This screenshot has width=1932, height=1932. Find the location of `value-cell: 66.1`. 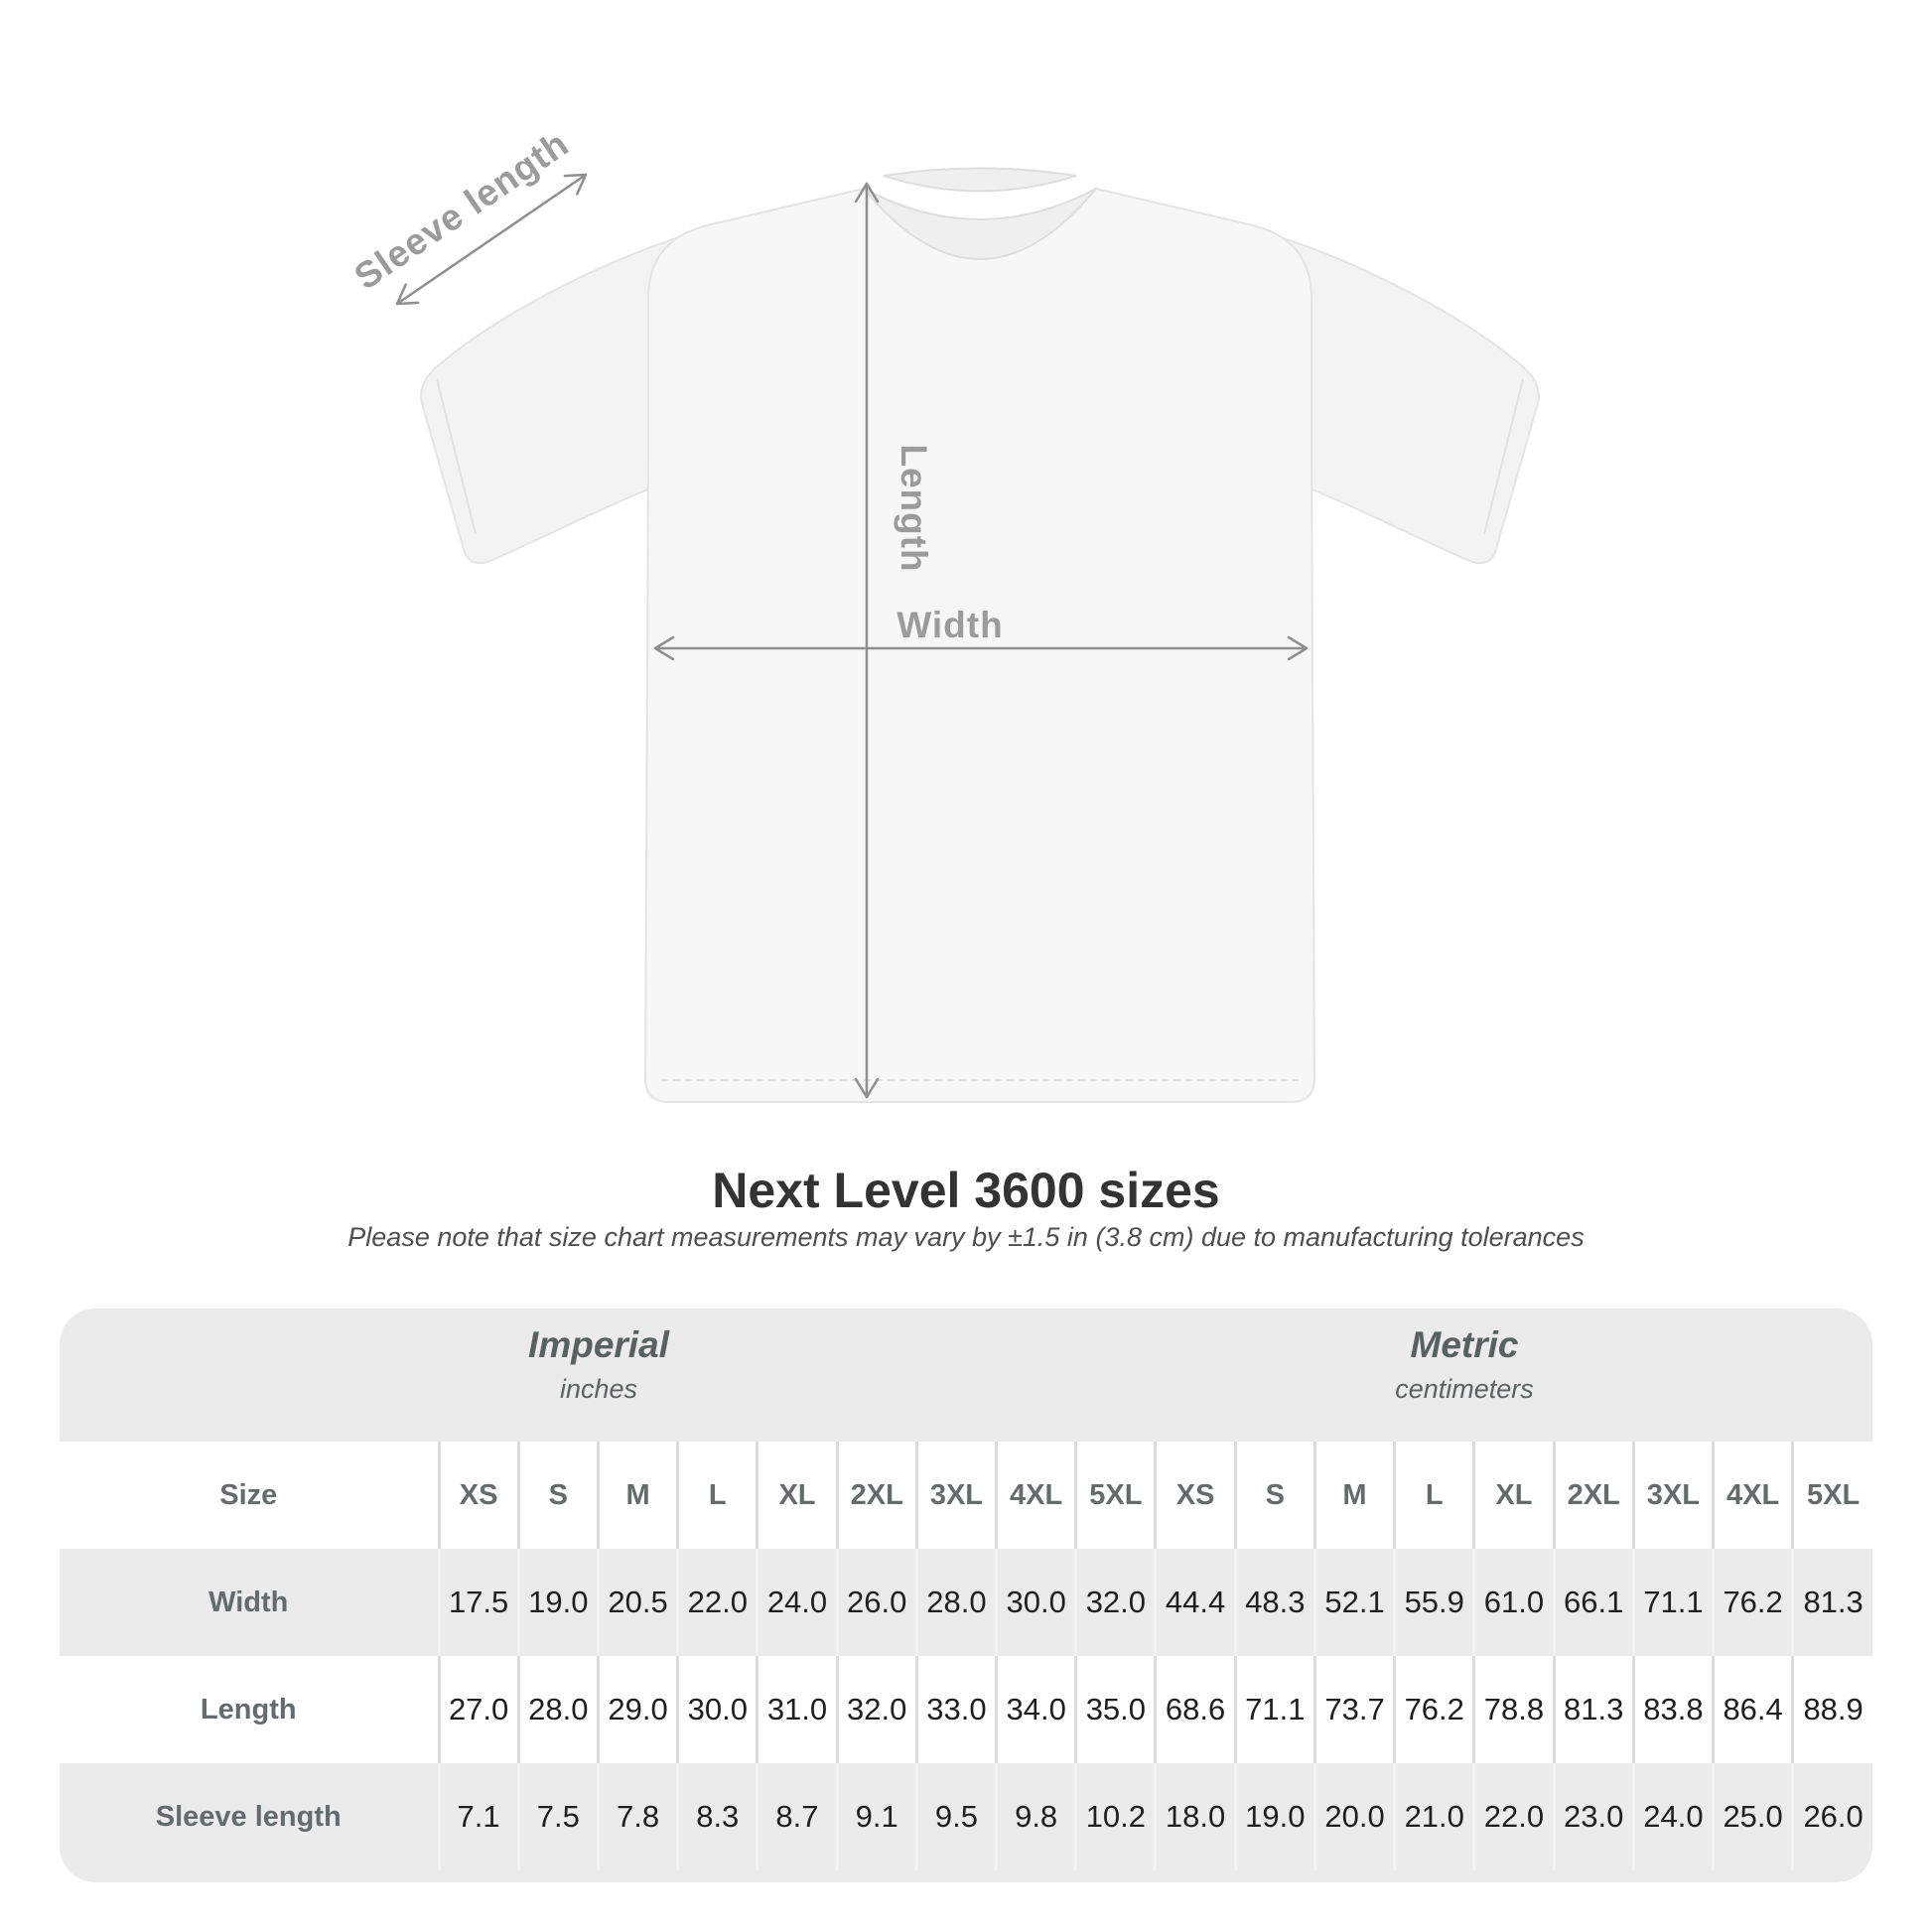

value-cell: 66.1 is located at coordinates (1594, 1602).